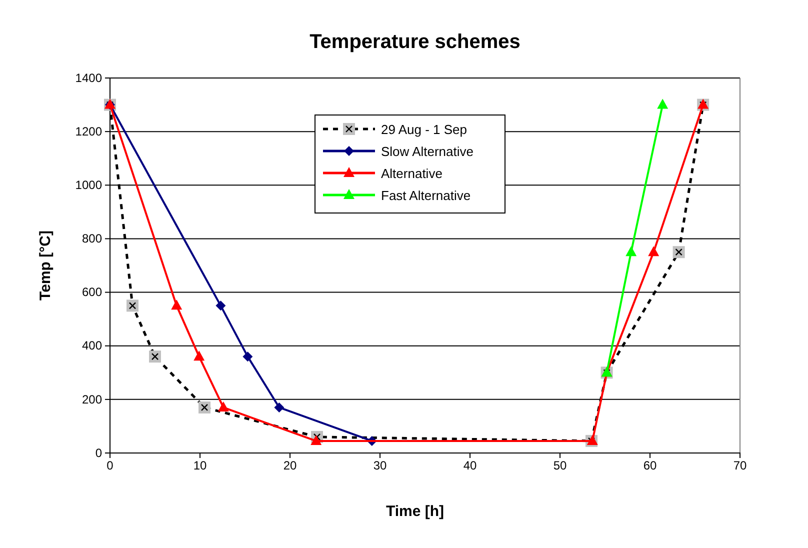 The width and height of the screenshot is (808, 548). What do you see at coordinates (88, 131) in the screenshot?
I see `y-tick-label: 1200` at bounding box center [88, 131].